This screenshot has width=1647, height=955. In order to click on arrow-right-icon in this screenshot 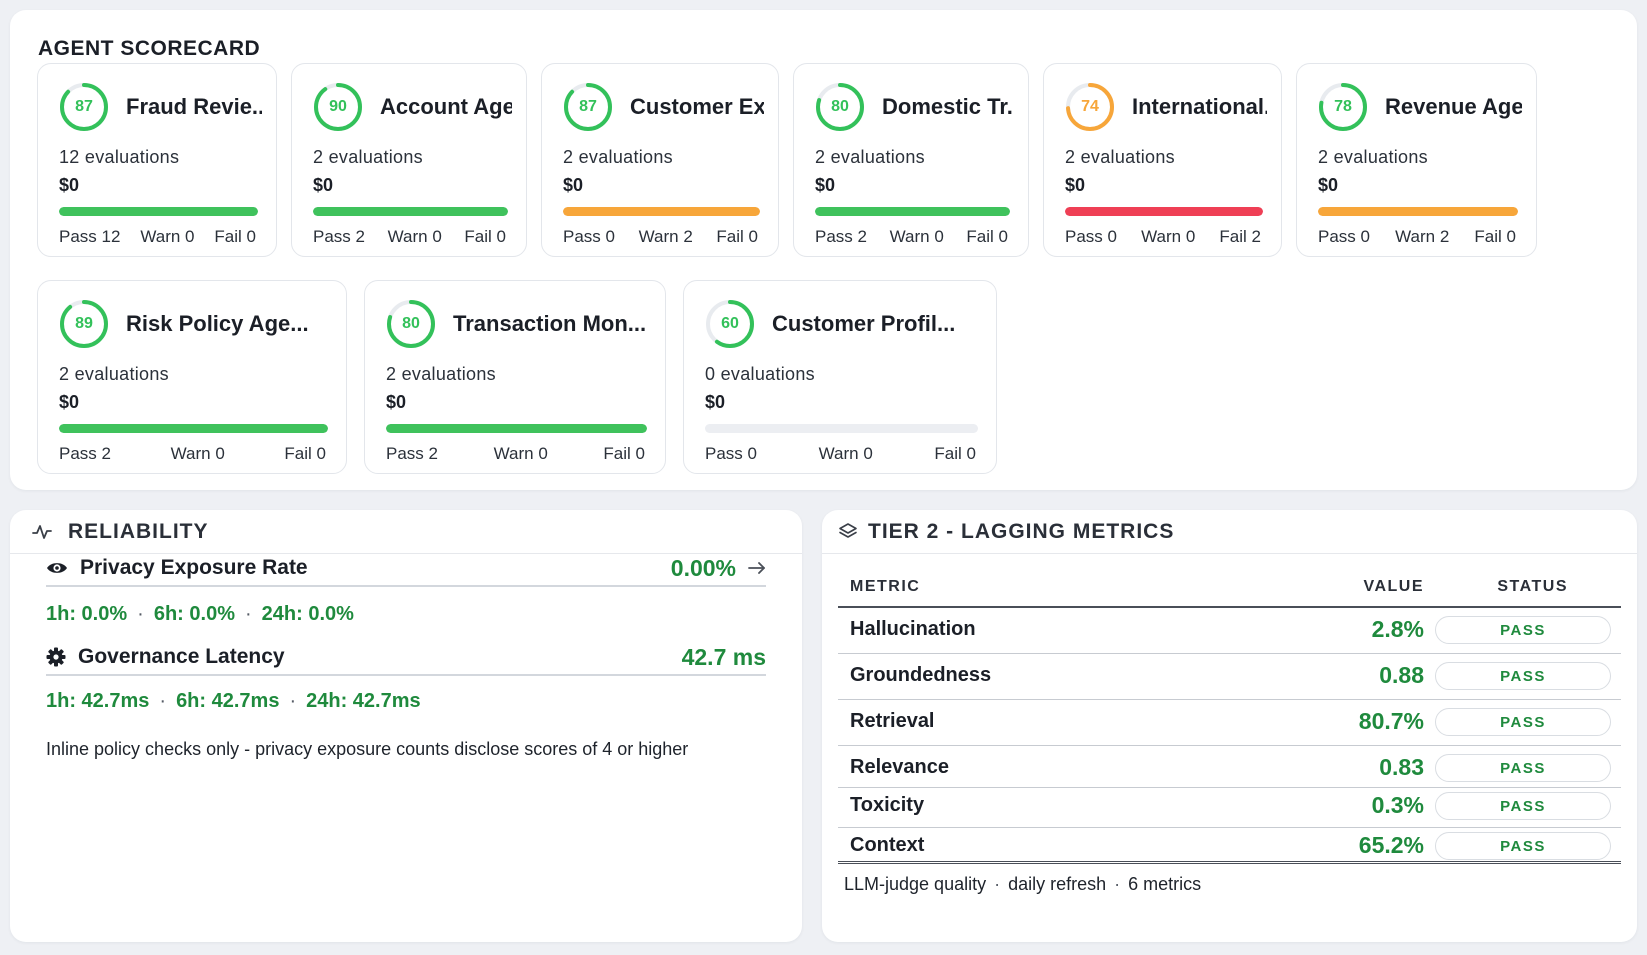, I will do `click(757, 568)`.